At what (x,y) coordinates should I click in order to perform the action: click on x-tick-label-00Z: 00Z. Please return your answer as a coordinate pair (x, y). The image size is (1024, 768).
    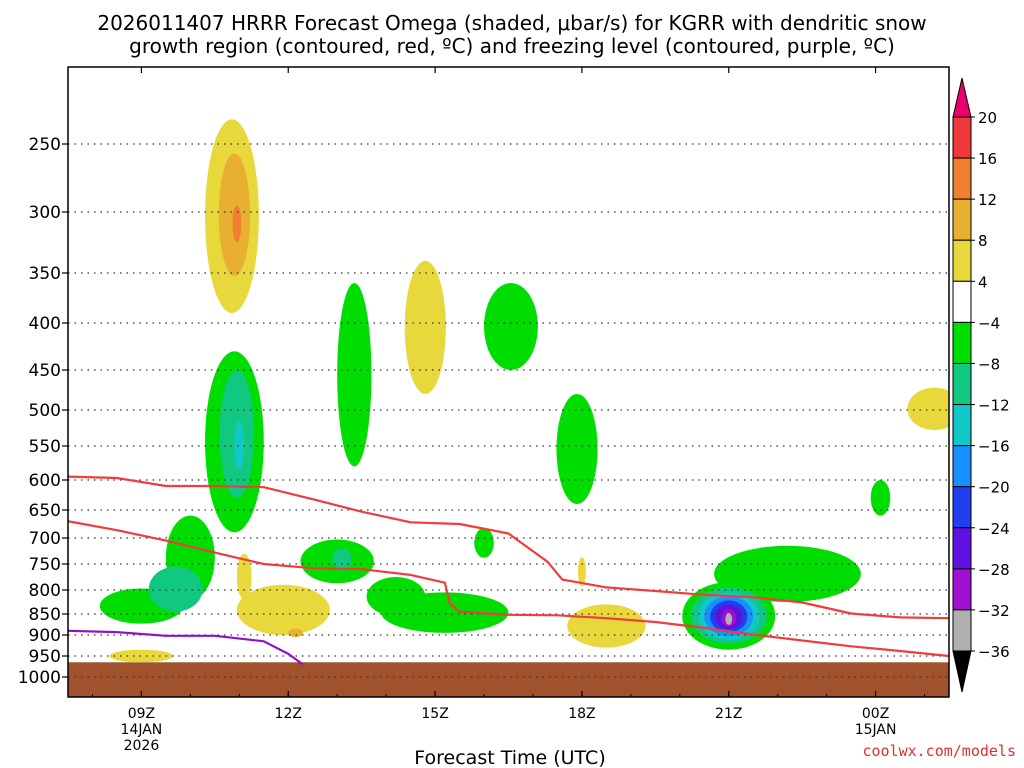
    Looking at the image, I should click on (875, 714).